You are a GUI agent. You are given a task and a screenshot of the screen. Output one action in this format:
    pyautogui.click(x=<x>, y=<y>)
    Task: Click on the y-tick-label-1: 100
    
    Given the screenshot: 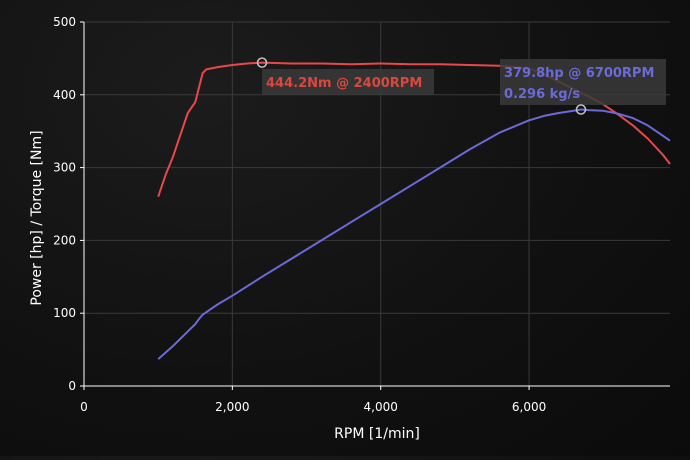 What is the action you would take?
    pyautogui.click(x=64, y=313)
    